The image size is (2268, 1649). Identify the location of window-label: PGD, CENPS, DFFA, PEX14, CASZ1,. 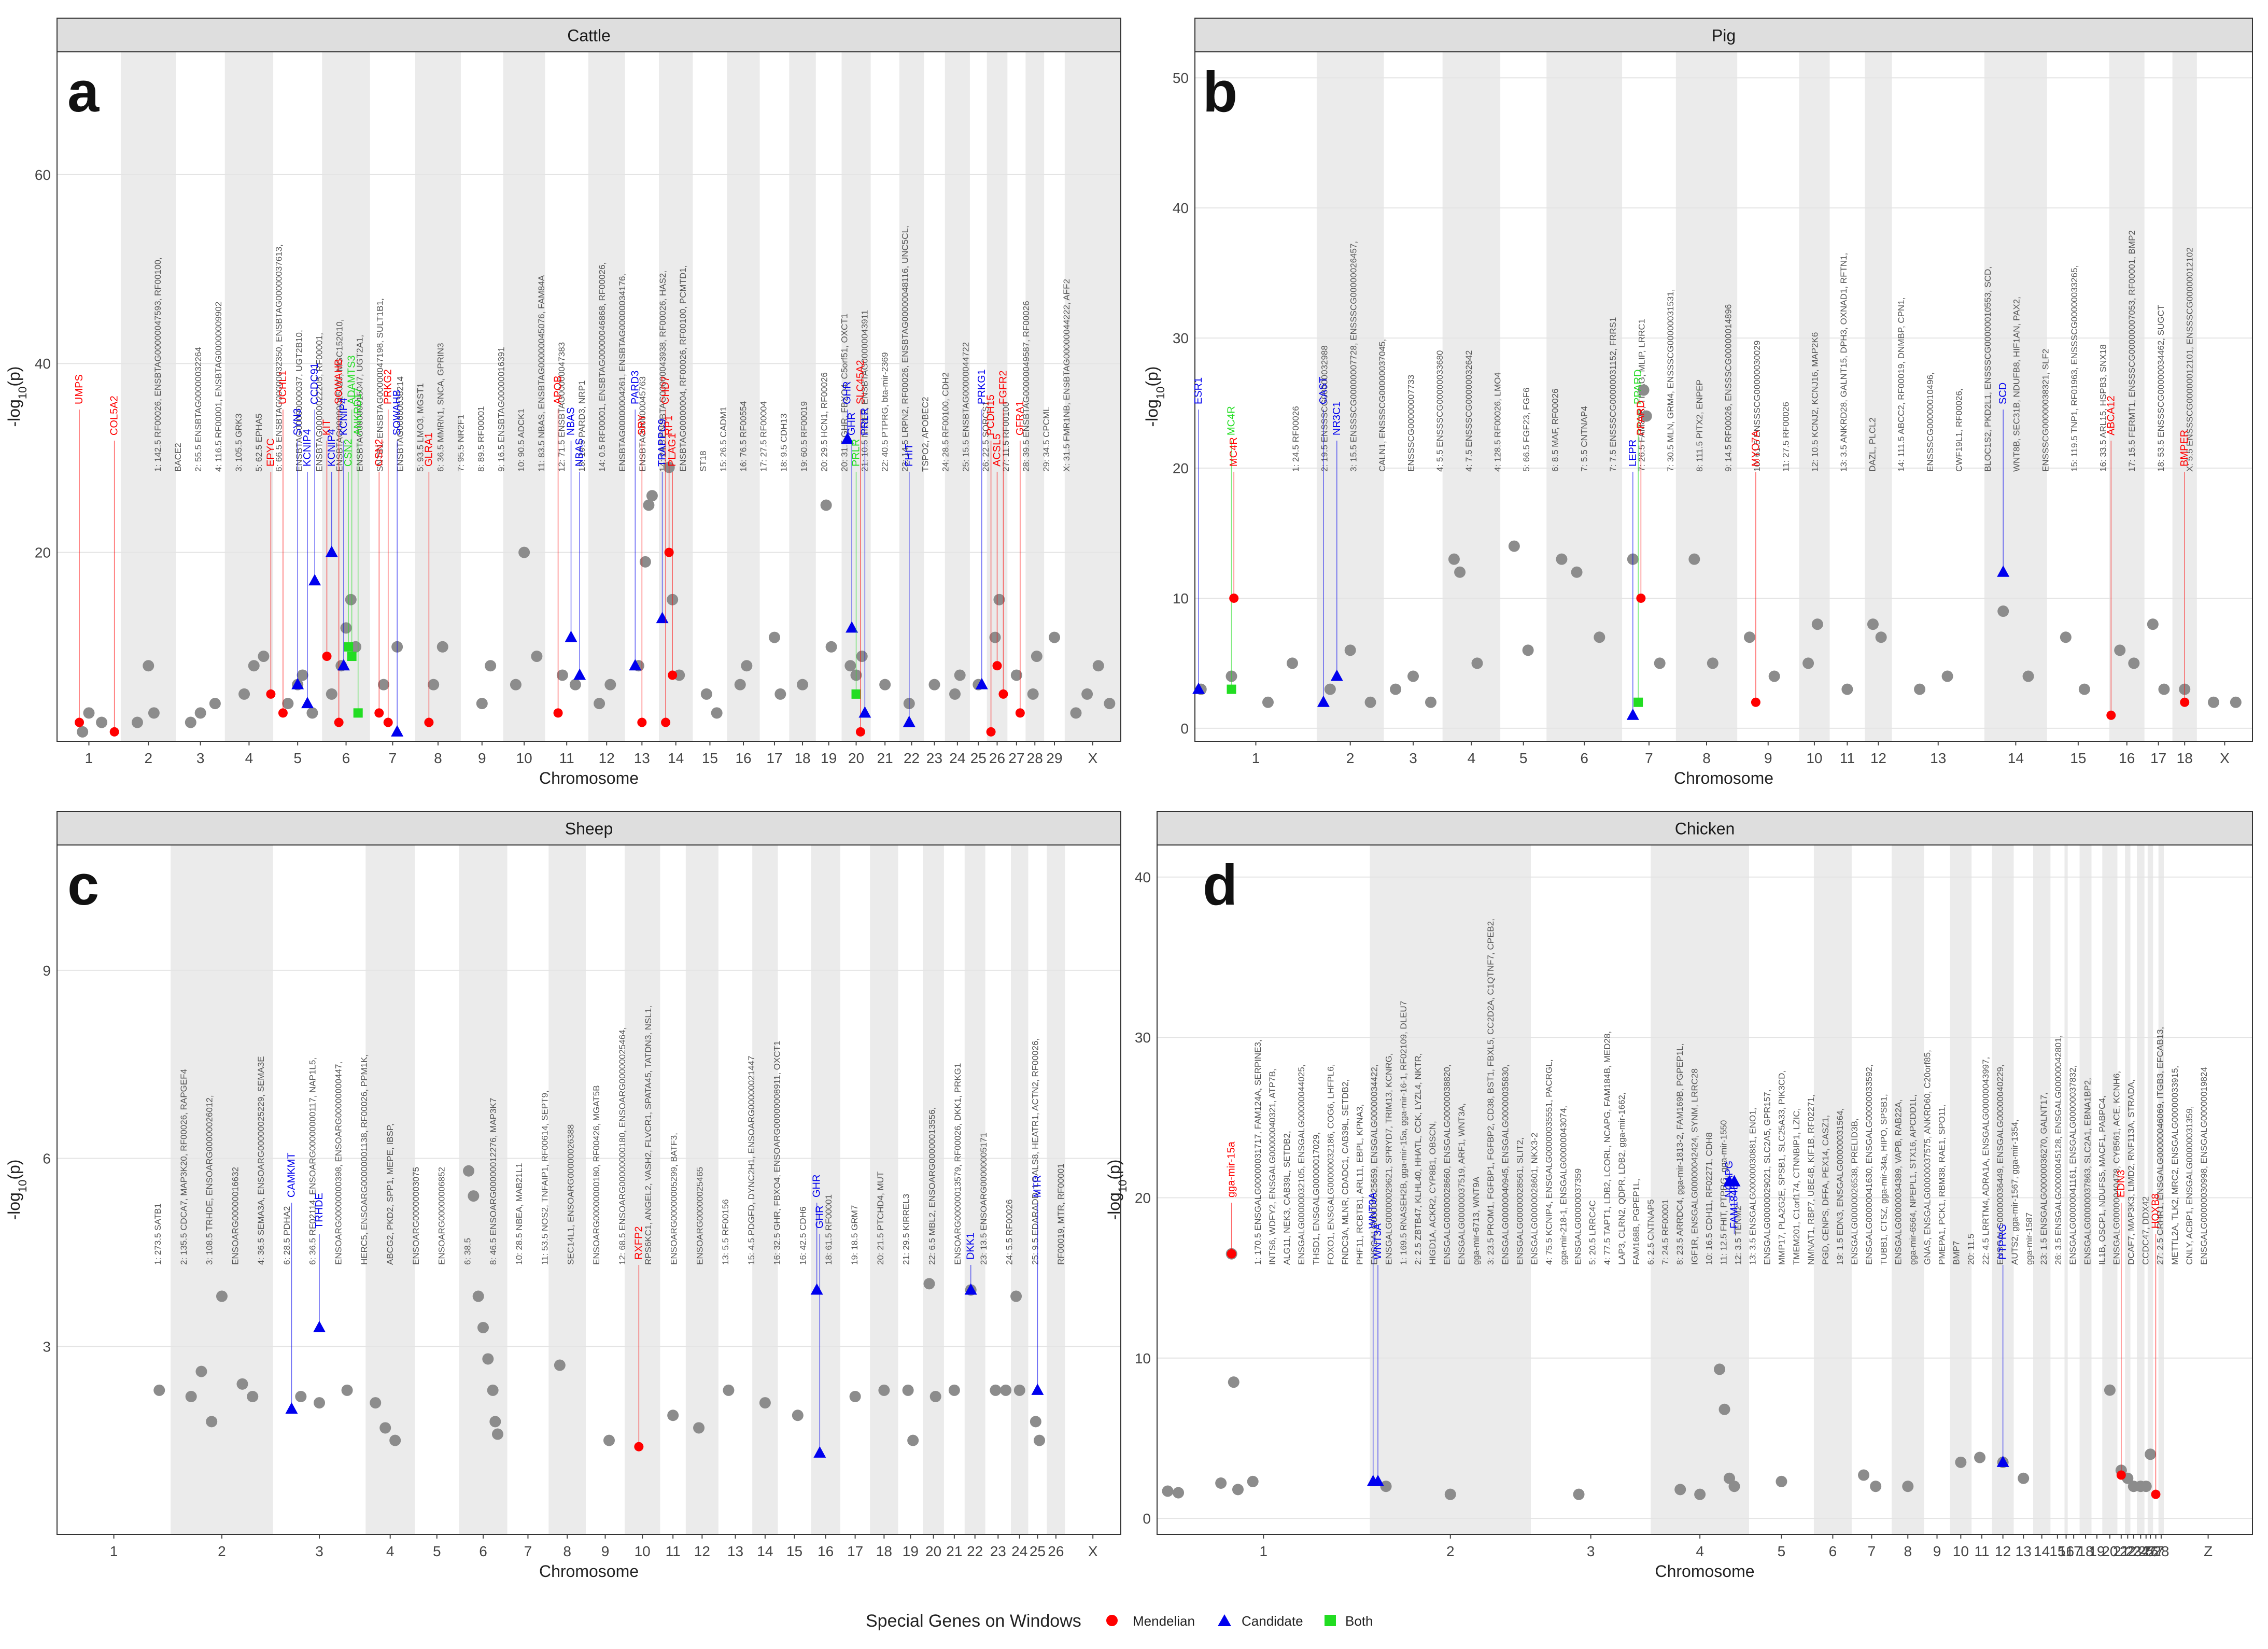
(1825, 1190).